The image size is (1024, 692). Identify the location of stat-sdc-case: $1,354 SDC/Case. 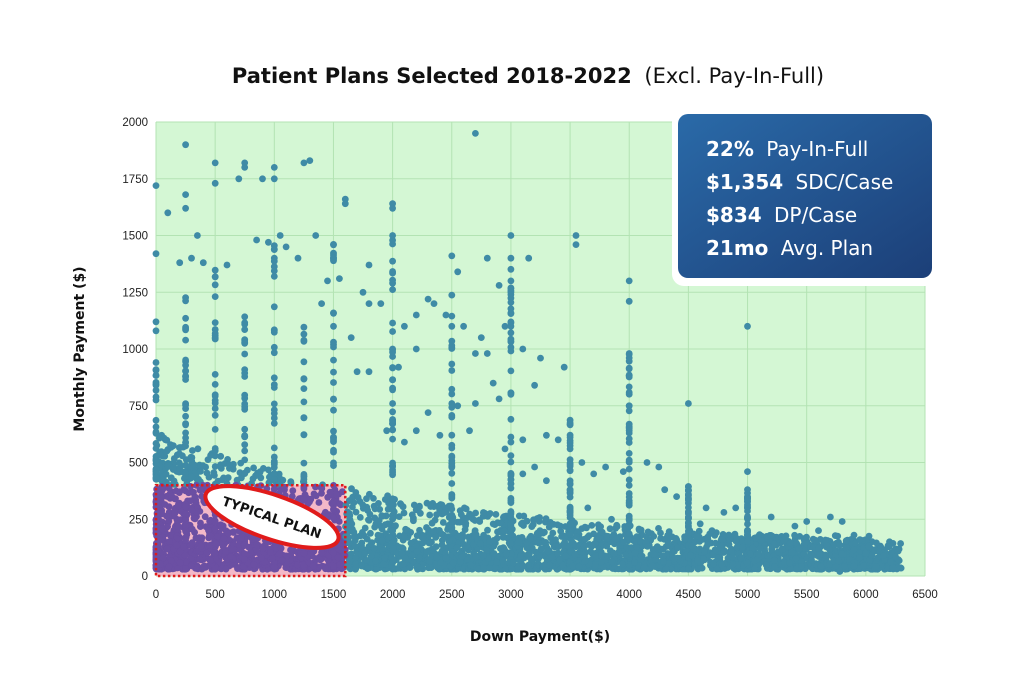
(799, 182).